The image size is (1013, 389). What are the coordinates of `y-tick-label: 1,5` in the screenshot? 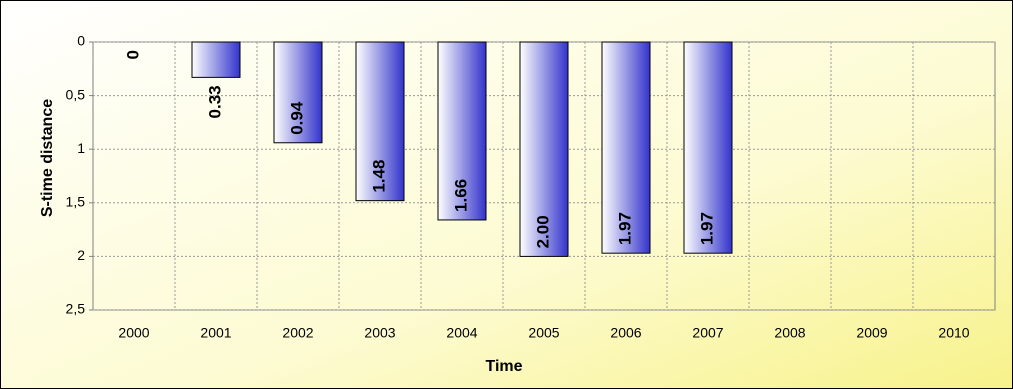 It's located at (76, 202).